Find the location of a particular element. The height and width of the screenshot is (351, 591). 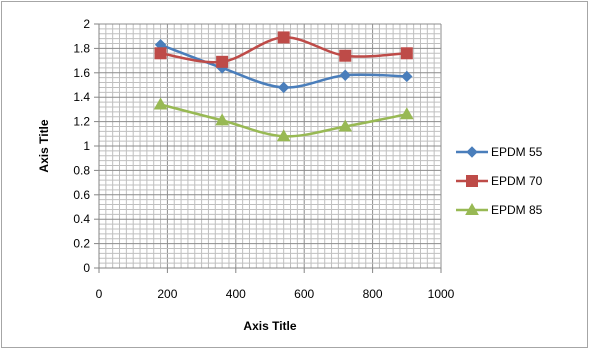

legend-item-epdm-55: EPDM 55 is located at coordinates (499, 152).